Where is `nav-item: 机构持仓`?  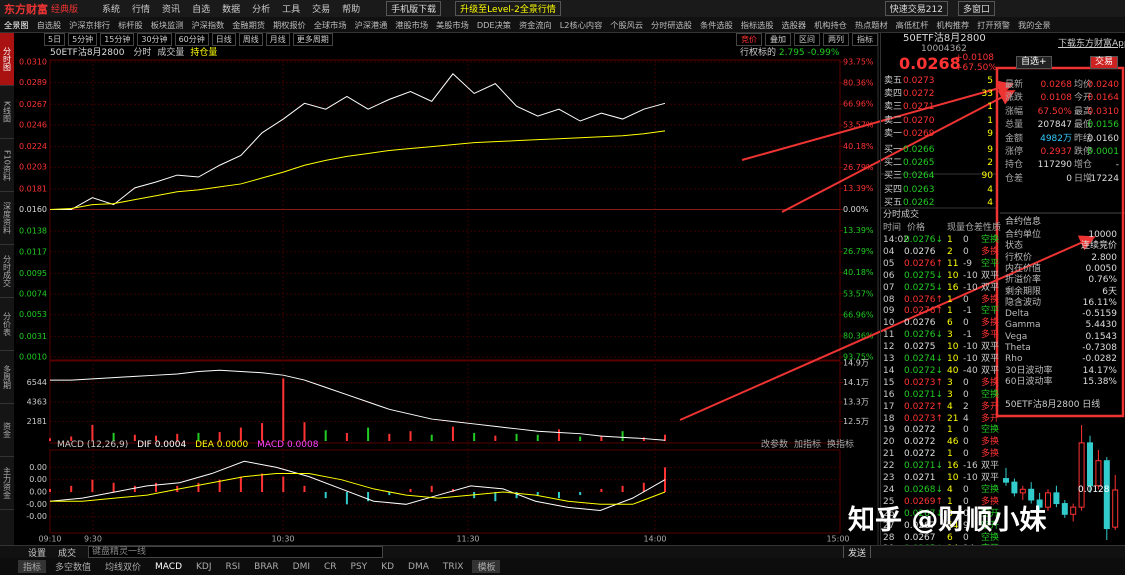 nav-item: 机构持仓 is located at coordinates (830, 24).